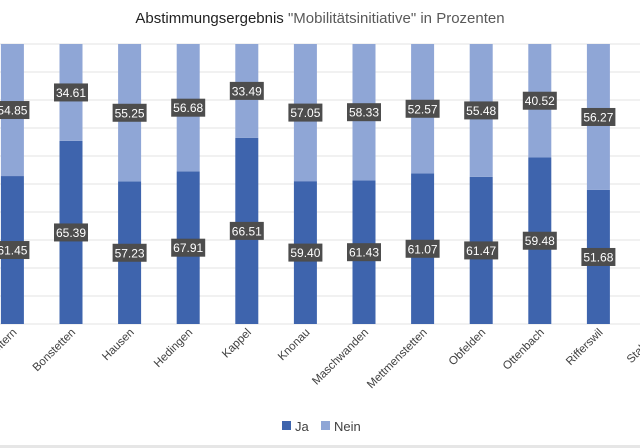  What do you see at coordinates (397, 359) in the screenshot?
I see `category-label: Mettmenstetten` at bounding box center [397, 359].